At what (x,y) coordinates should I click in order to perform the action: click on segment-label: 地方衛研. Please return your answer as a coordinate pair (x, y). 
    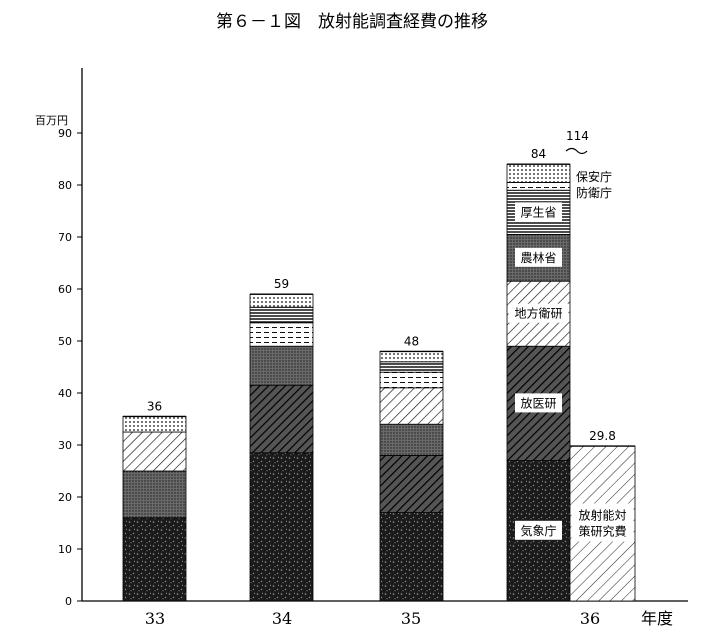
    Looking at the image, I should click on (538, 313).